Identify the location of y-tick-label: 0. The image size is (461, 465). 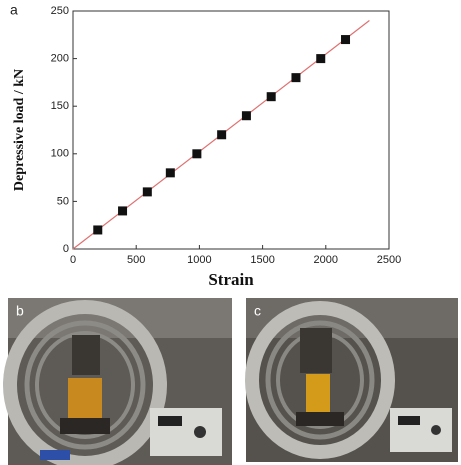
(66, 249).